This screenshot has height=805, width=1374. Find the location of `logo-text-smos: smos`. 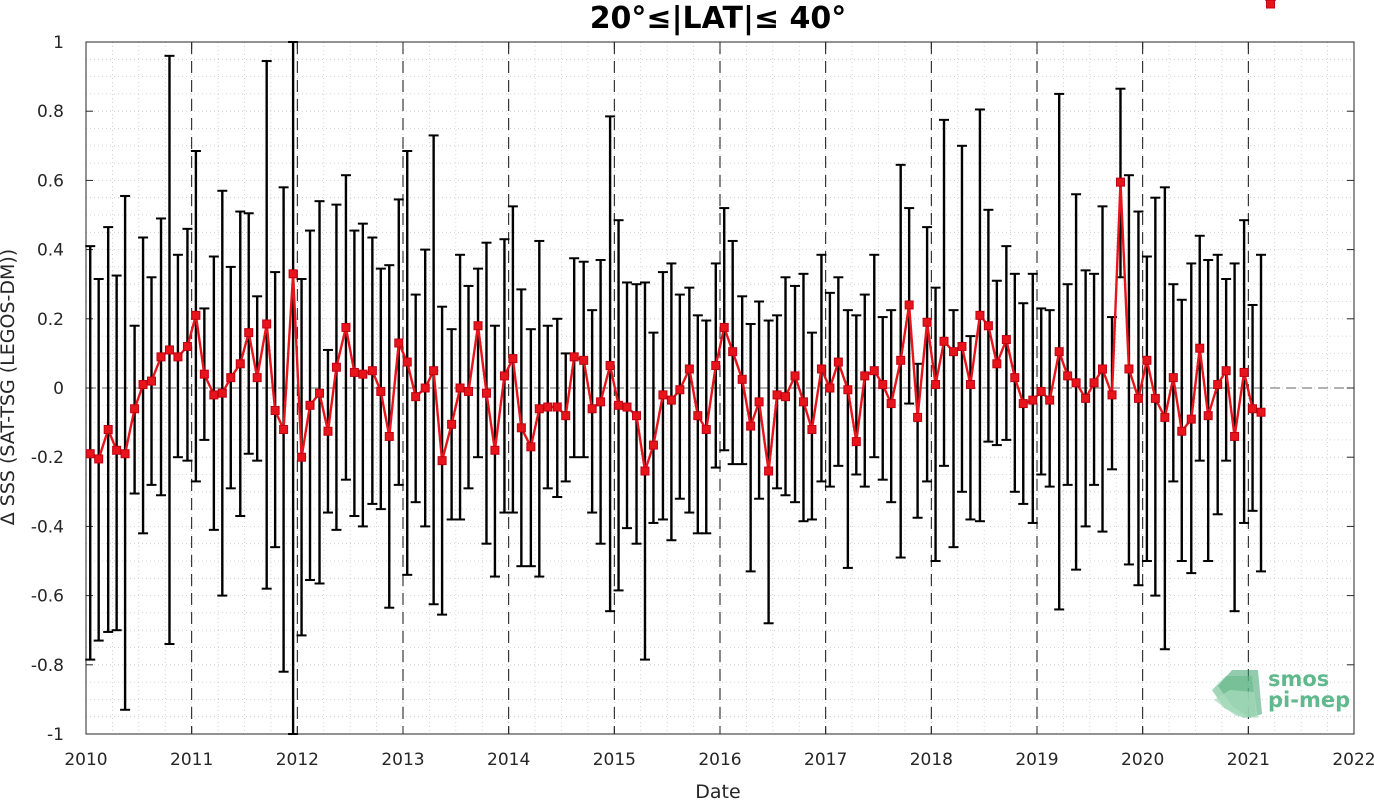

logo-text-smos: smos is located at coordinates (1298, 679).